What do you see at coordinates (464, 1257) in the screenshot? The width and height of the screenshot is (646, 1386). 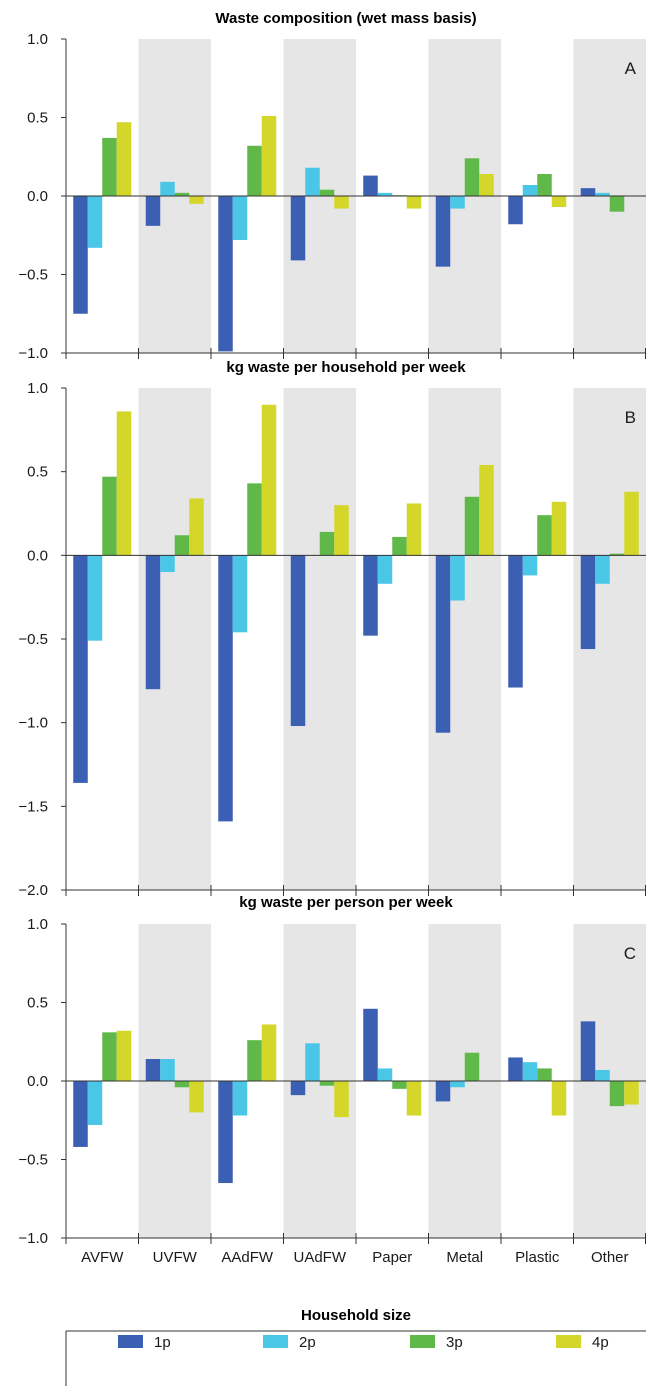 I see `x-tick-label-metal: Metal` at bounding box center [464, 1257].